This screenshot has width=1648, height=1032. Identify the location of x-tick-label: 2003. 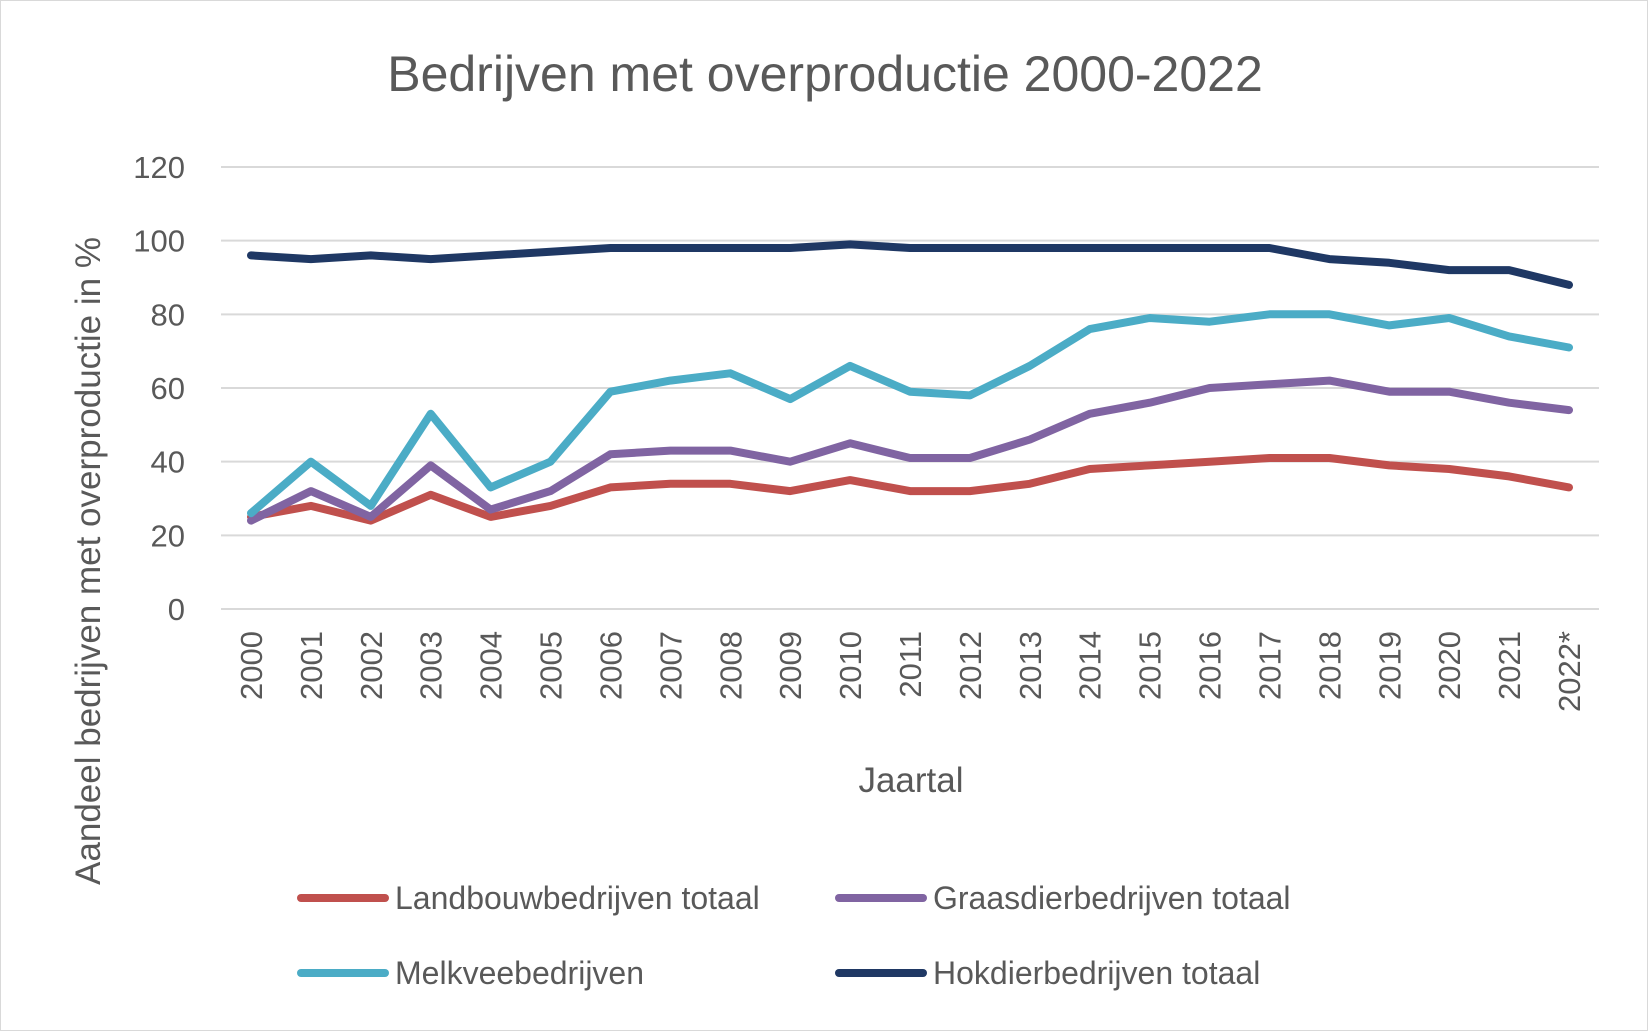
(431, 665).